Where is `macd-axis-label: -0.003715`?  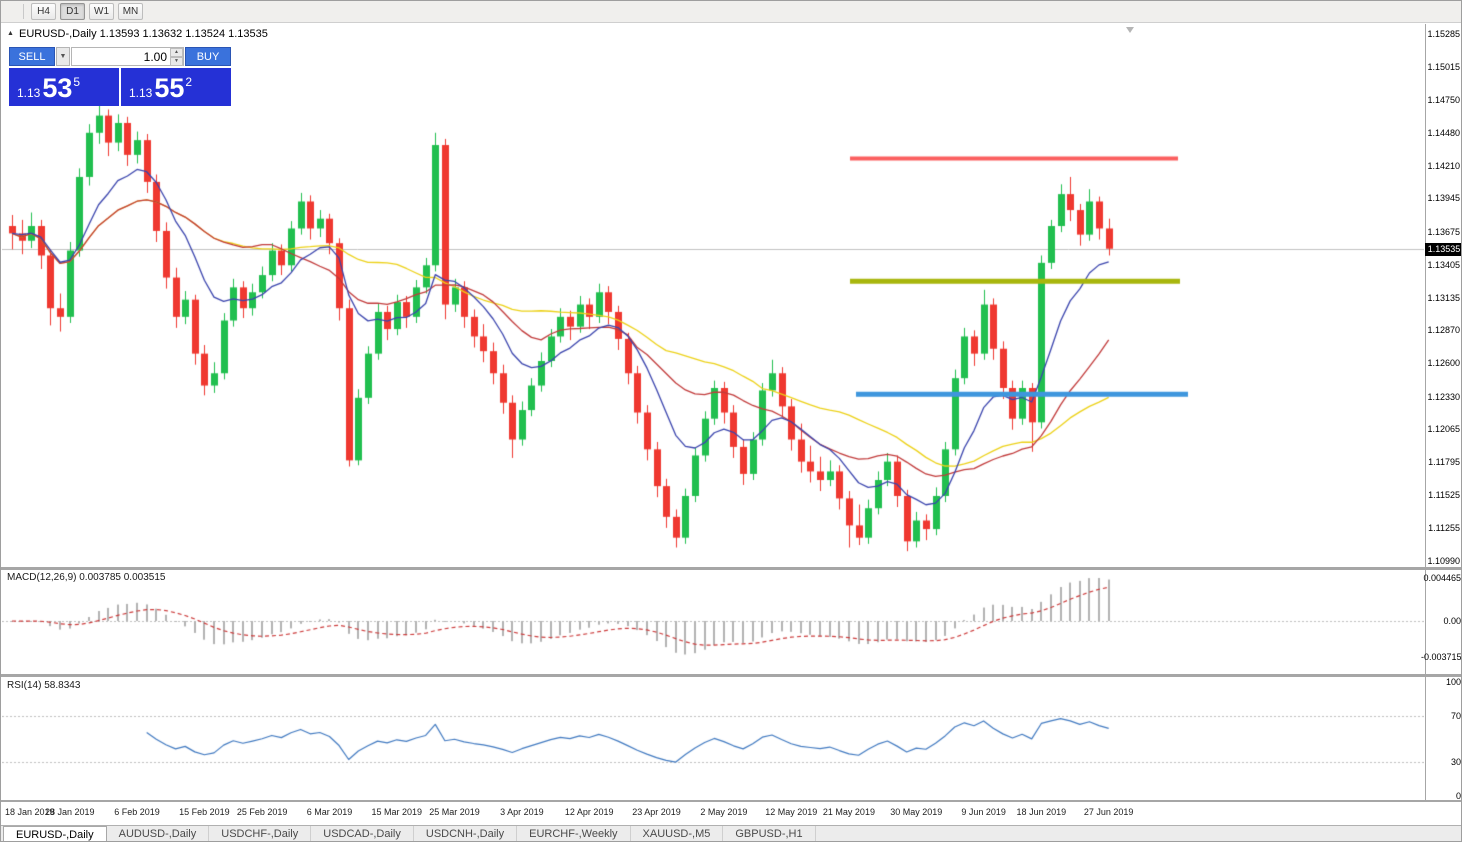 macd-axis-label: -0.003715 is located at coordinates (1441, 656).